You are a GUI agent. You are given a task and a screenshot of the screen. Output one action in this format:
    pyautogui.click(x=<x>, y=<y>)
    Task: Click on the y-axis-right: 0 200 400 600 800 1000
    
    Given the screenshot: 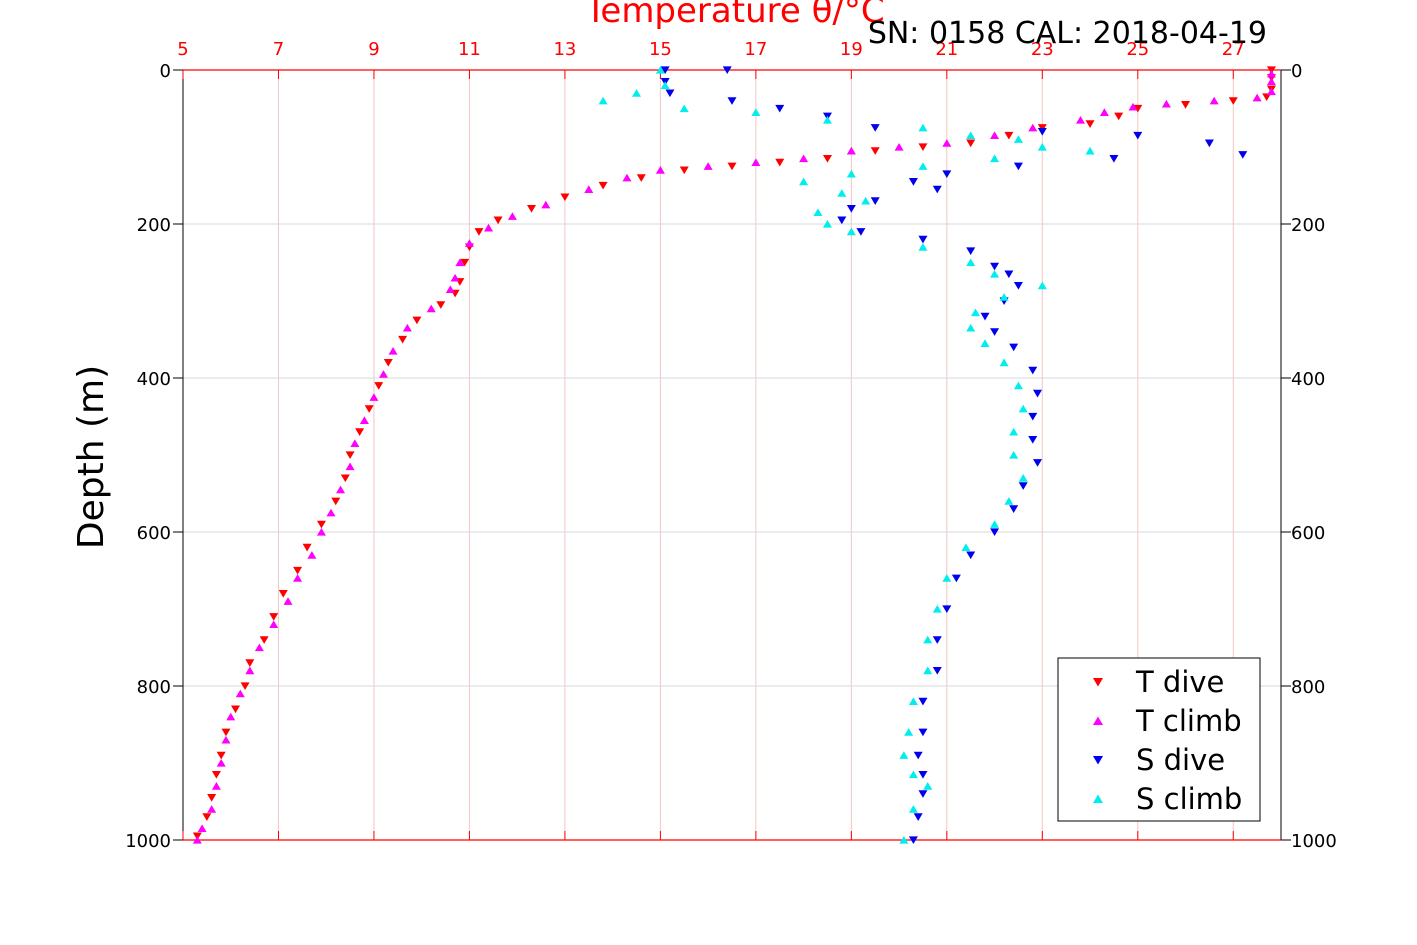 What is the action you would take?
    pyautogui.click(x=1309, y=456)
    